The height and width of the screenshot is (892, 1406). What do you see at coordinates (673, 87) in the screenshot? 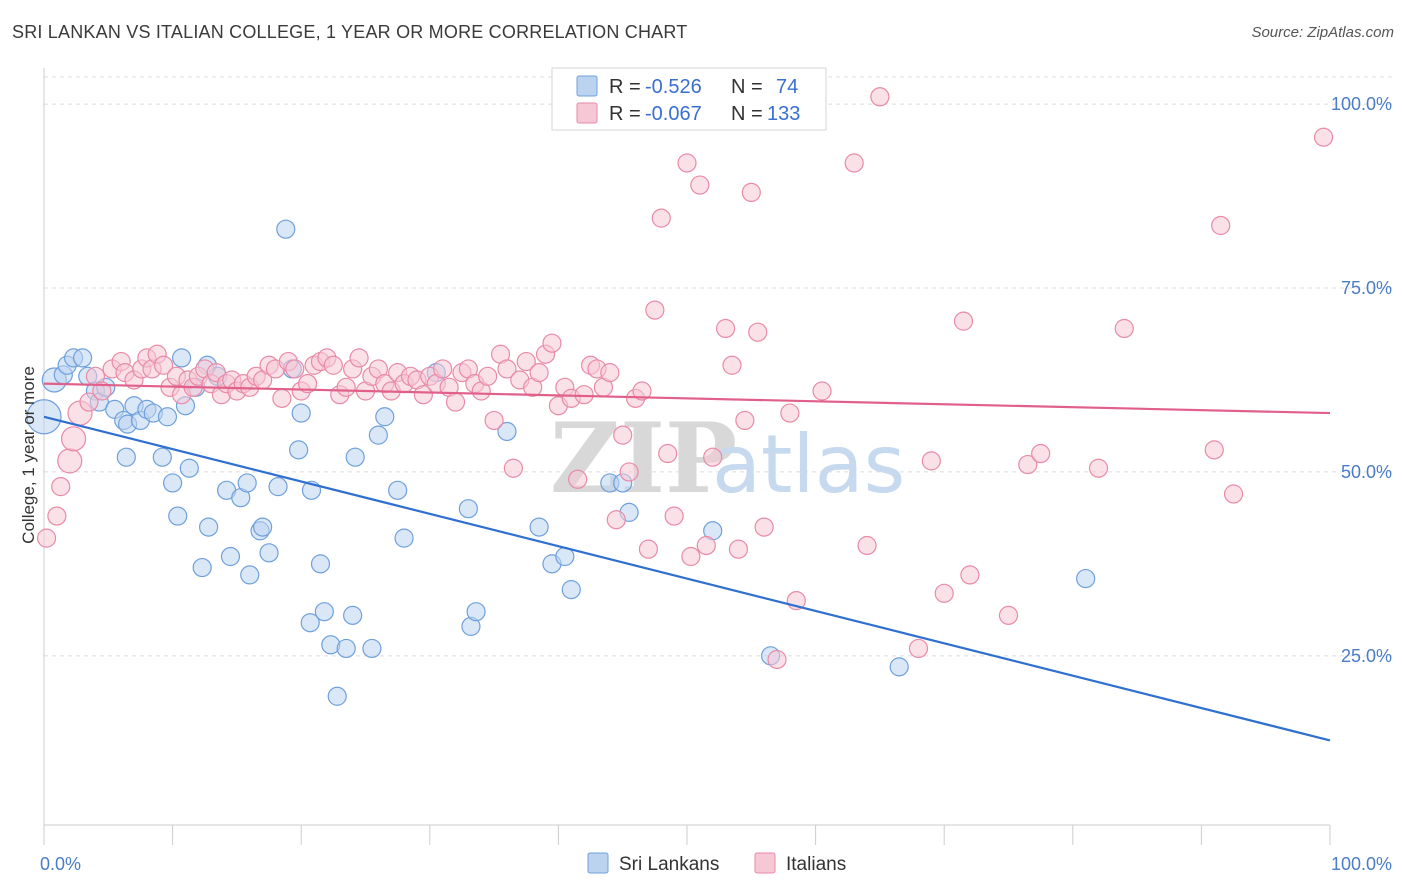
I see `legend-r-value: -0.526` at bounding box center [673, 87].